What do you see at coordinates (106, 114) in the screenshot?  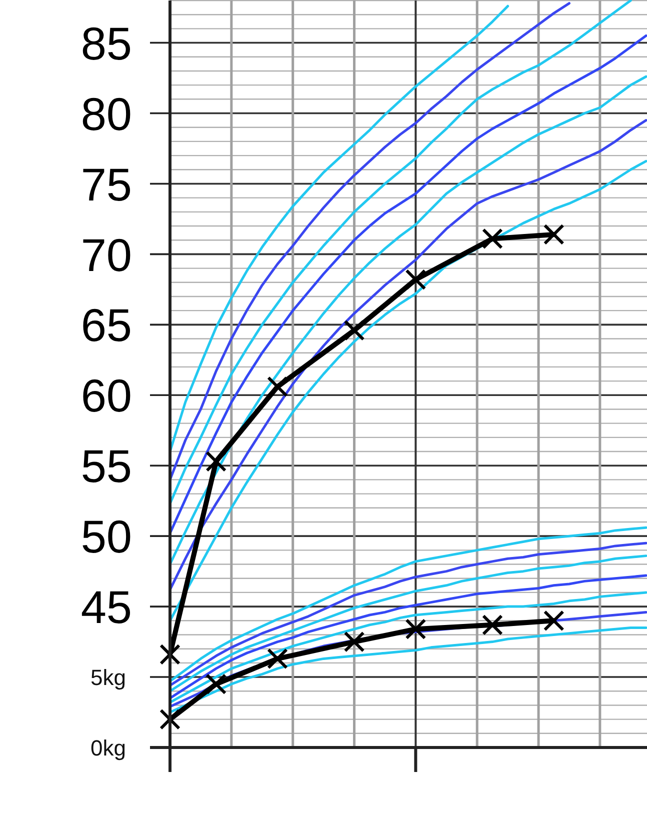 I see `y-tick-label: 80` at bounding box center [106, 114].